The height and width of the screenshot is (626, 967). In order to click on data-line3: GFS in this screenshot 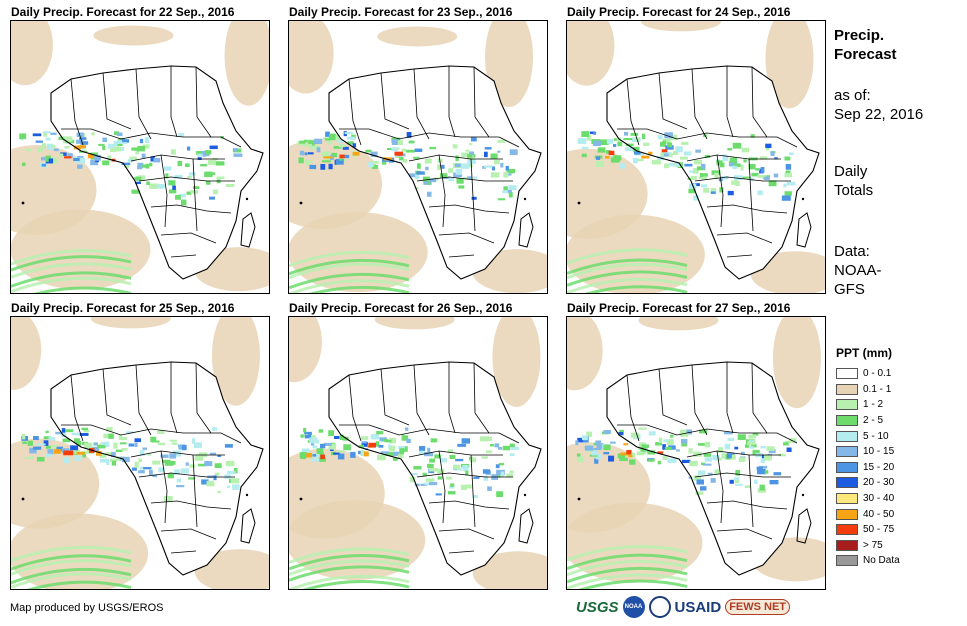, I will do `click(849, 289)`.